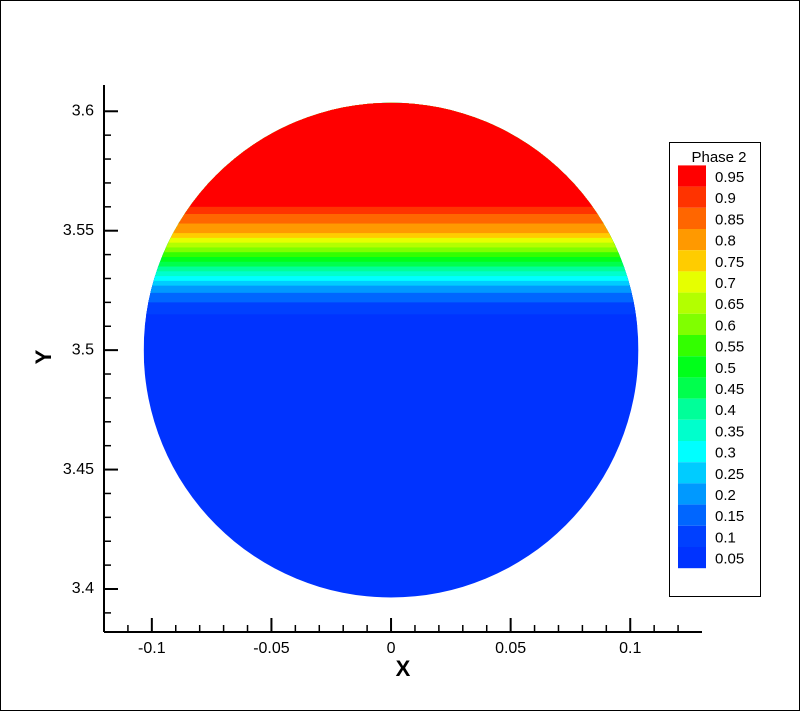  Describe the element at coordinates (725, 241) in the screenshot. I see `legend-label: 0.8` at that location.